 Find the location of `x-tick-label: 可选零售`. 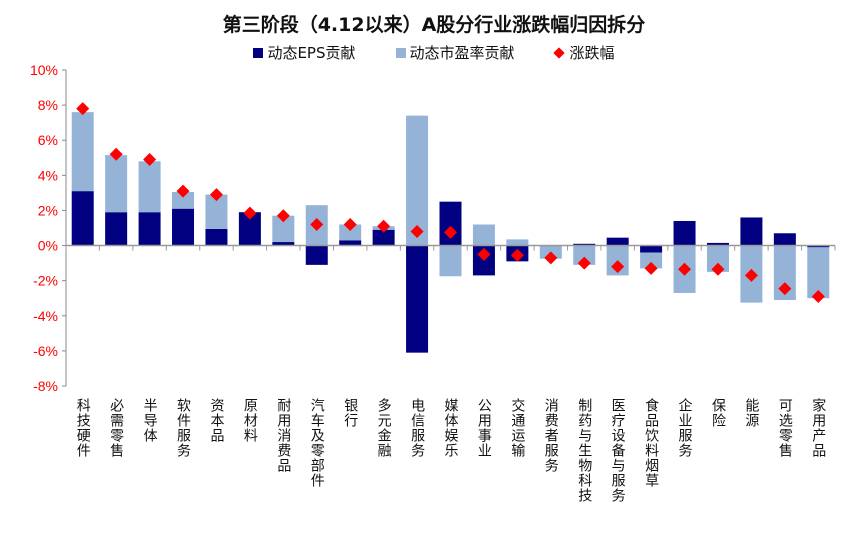

x-tick-label: 可选零售 is located at coordinates (784, 428).